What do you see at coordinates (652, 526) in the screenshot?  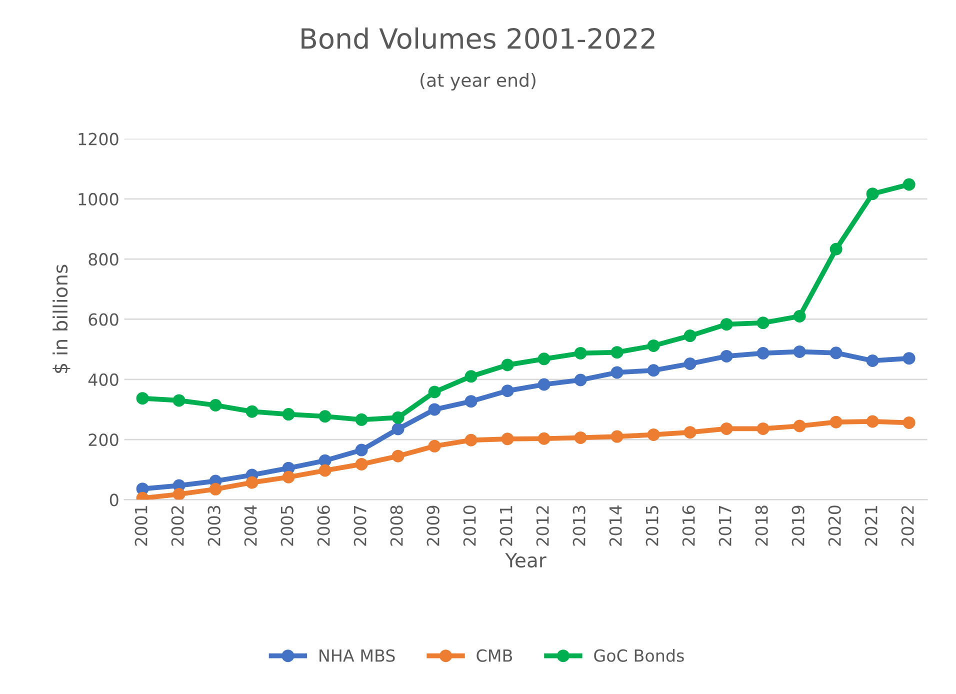 I see `x-tick-label: 2015` at bounding box center [652, 526].